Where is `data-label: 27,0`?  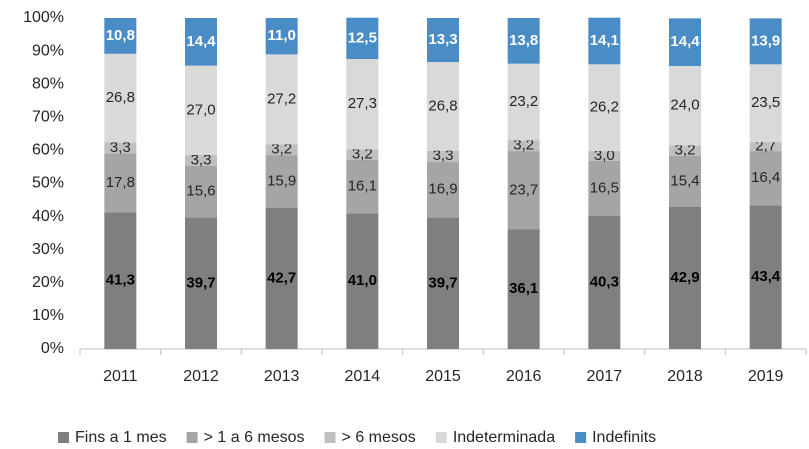
data-label: 27,0 is located at coordinates (200, 109).